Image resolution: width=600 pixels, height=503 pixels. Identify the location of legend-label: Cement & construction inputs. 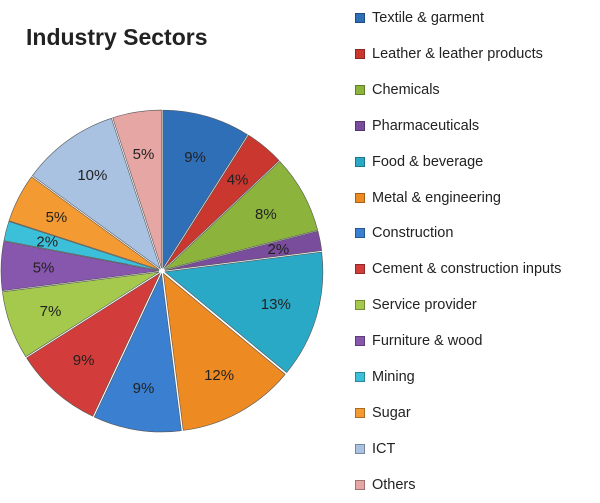
(467, 269).